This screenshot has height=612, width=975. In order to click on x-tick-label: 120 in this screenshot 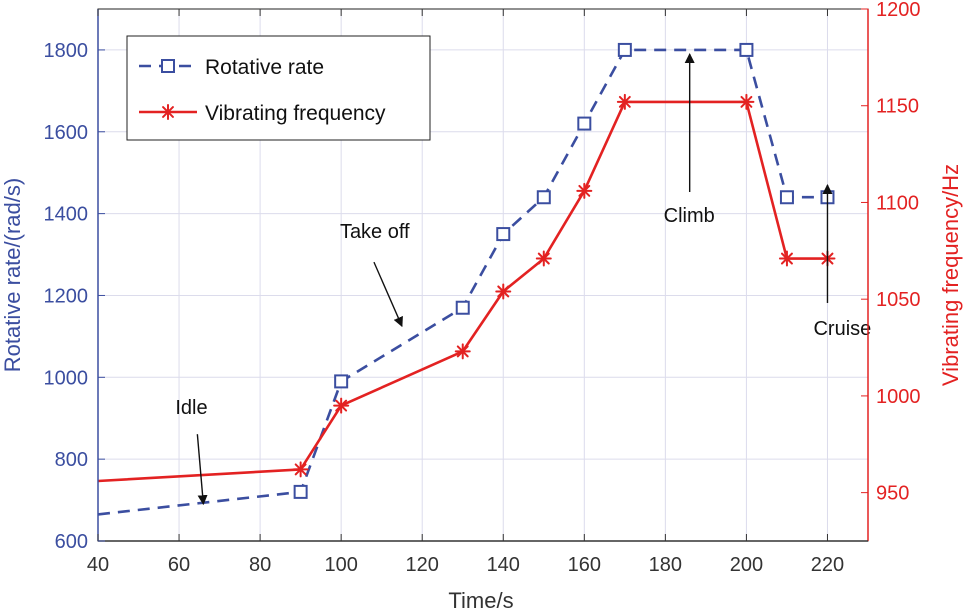, I will do `click(422, 565)`.